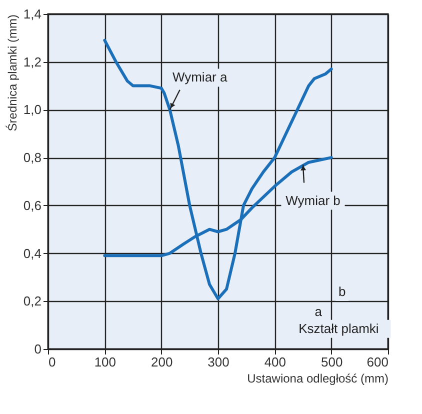  Describe the element at coordinates (12, 73) in the screenshot. I see `y-axis-title: Średnica plamki (mm)` at that location.